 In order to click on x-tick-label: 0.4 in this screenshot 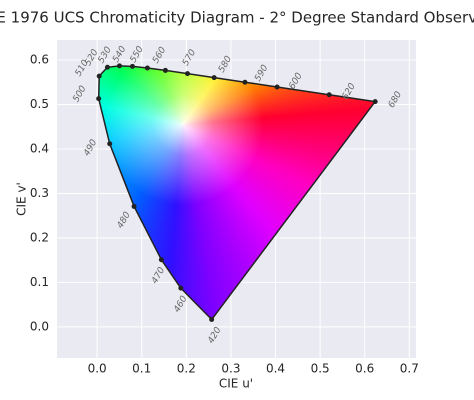, I will do `click(275, 369)`.